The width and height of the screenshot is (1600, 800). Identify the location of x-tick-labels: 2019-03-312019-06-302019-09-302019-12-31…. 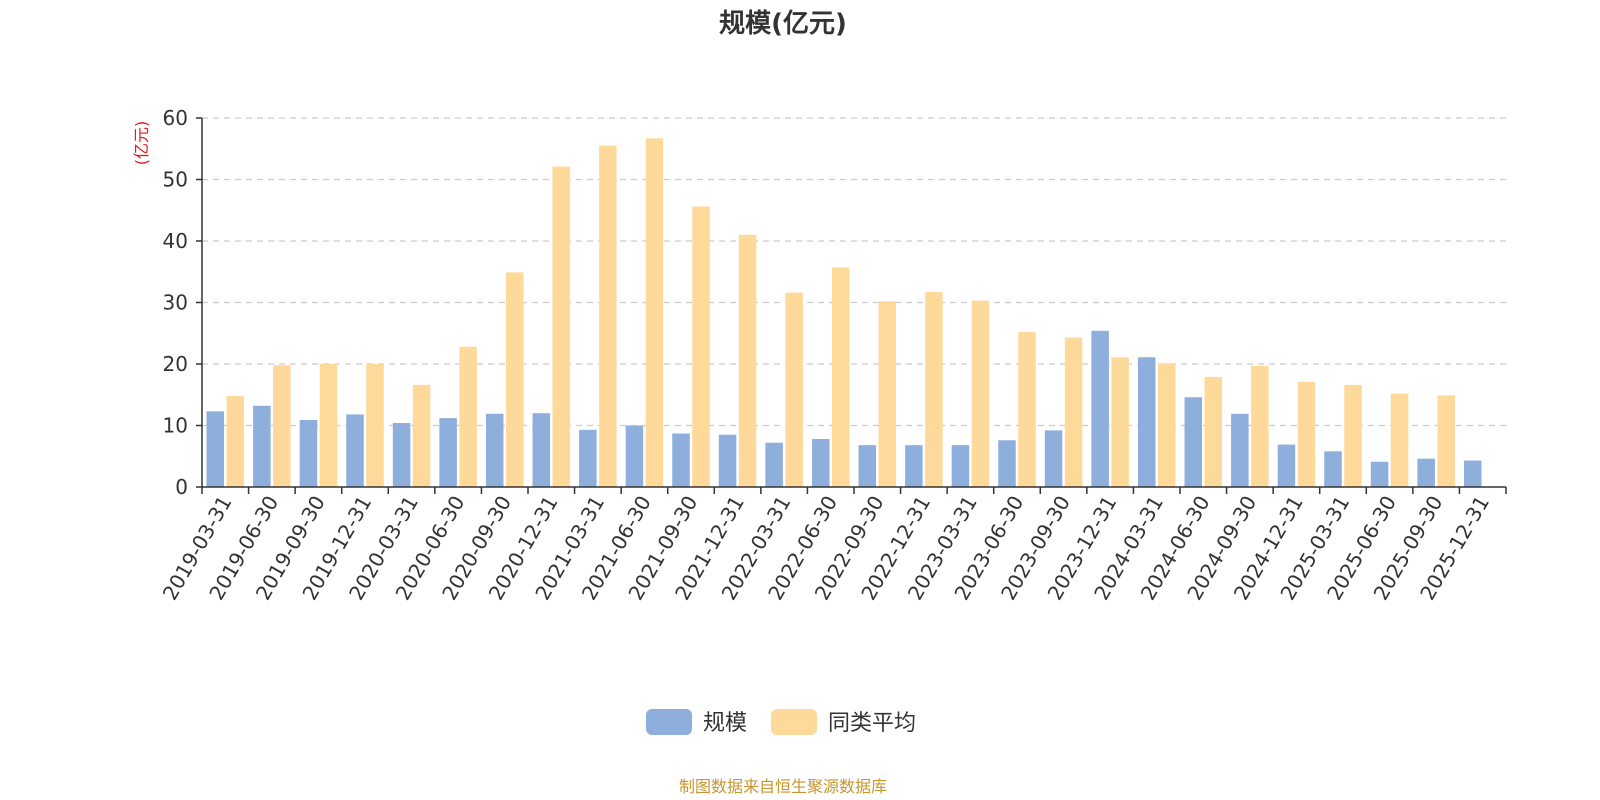
(826, 548).